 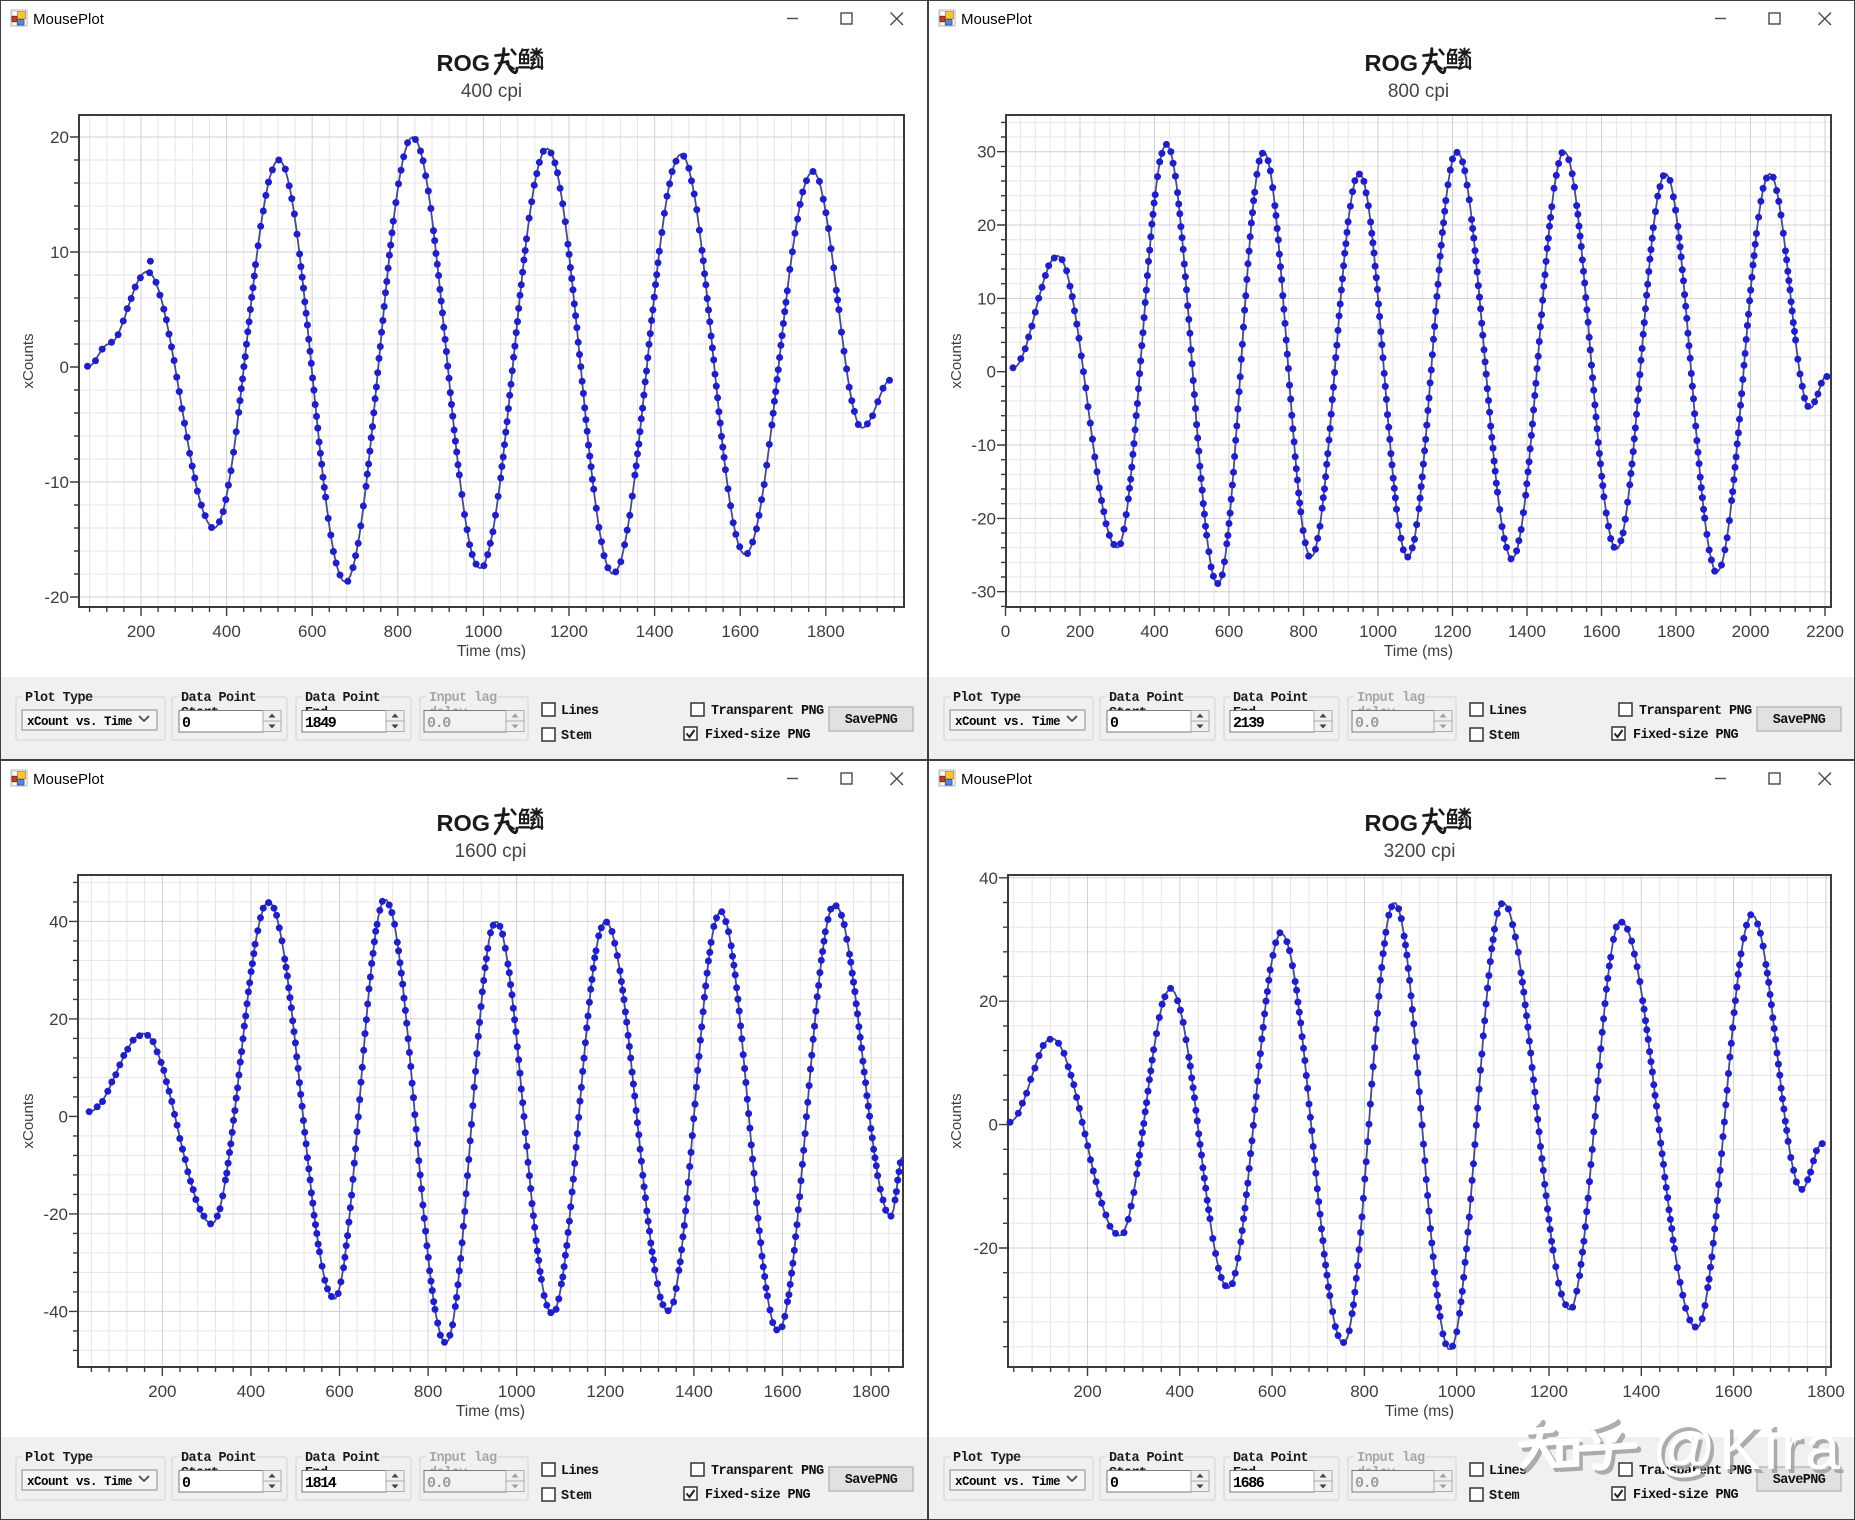 I want to click on svg-text: -30, so click(x=983, y=592).